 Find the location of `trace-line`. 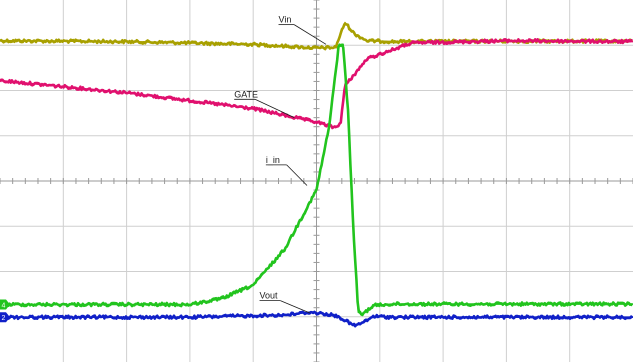

trace-line is located at coordinates (316, 319).